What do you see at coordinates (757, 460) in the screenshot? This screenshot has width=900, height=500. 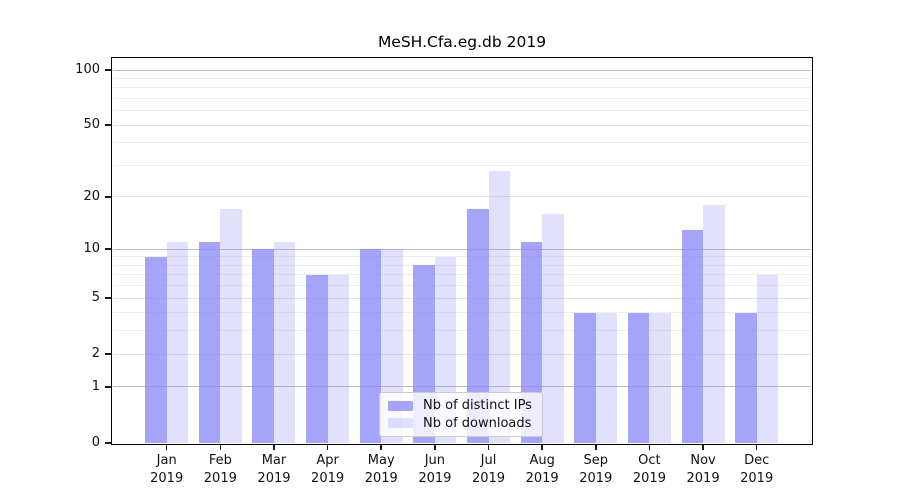 I see `x-tick-month: Dec` at bounding box center [757, 460].